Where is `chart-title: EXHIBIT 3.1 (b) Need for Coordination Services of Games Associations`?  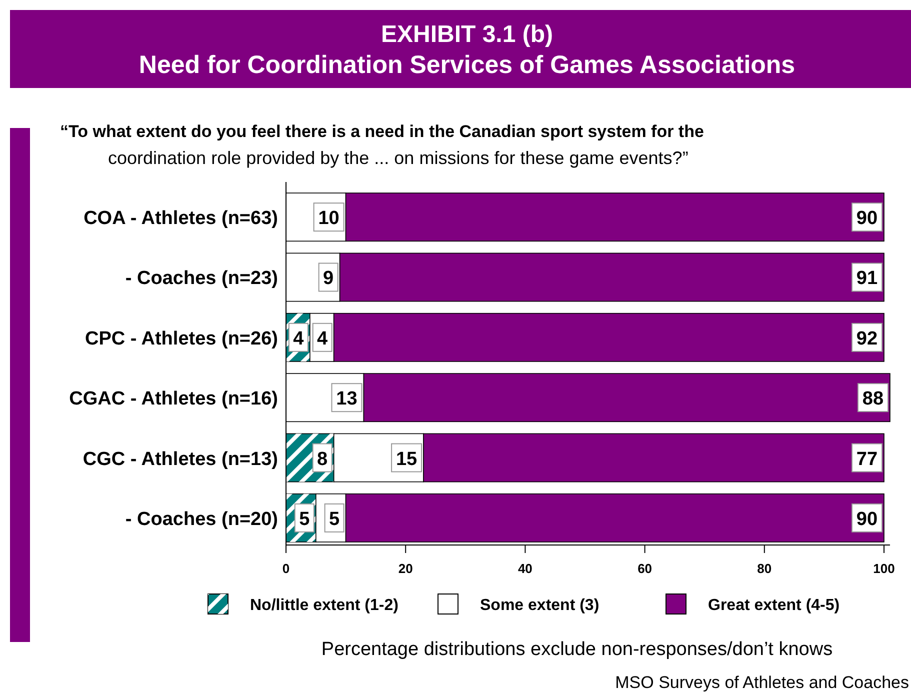 chart-title: EXHIBIT 3.1 (b) Need for Coordination Services of Games Associations is located at coordinates (467, 50).